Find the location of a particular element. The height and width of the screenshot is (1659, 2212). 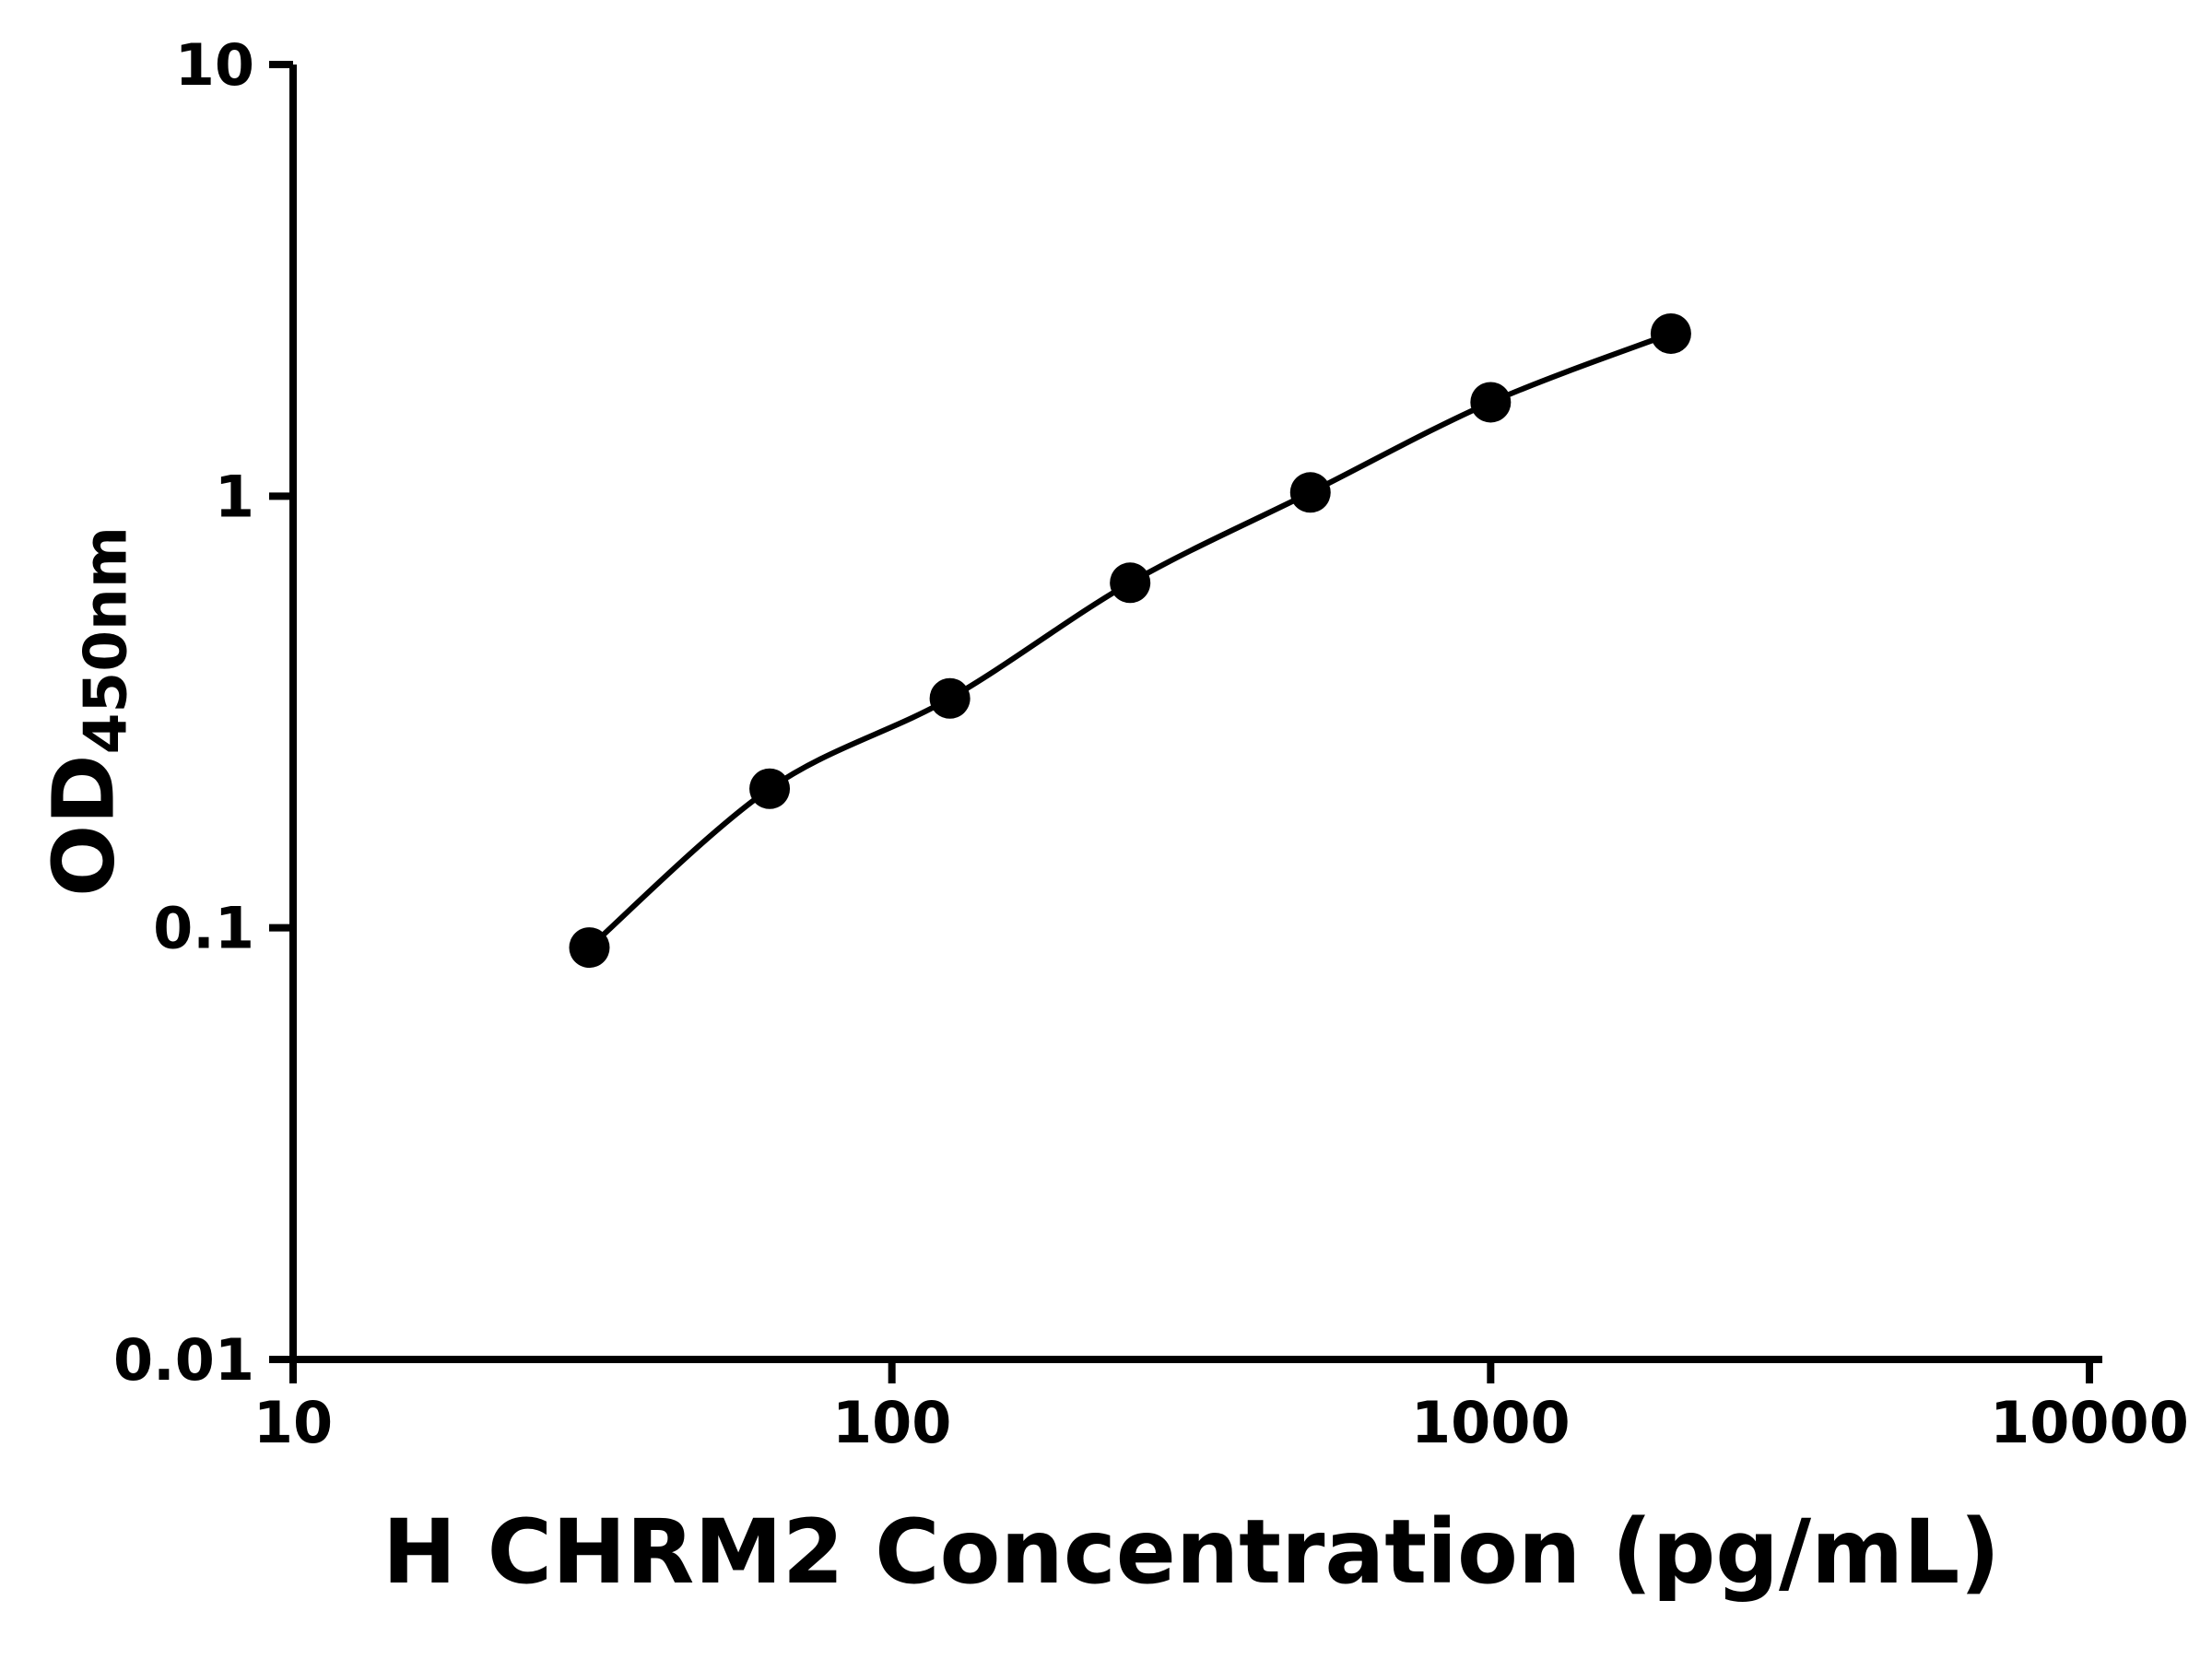

x-tick-label: 10000 is located at coordinates (2089, 1422).